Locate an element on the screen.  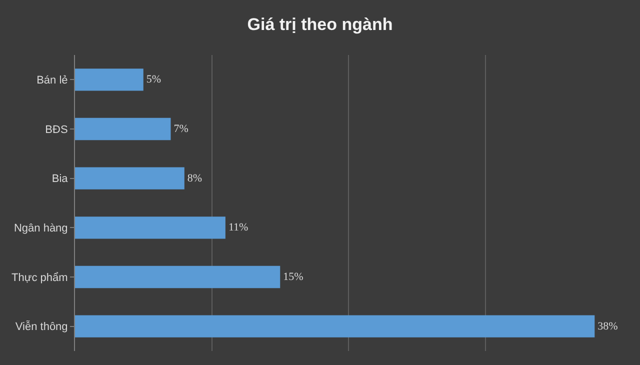
data-label: 8% is located at coordinates (194, 178).